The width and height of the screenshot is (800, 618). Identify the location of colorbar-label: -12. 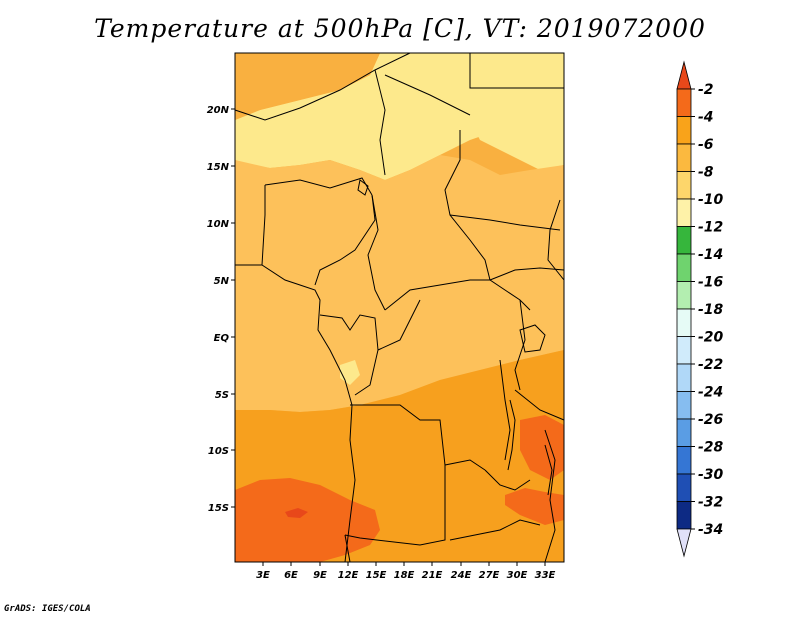
(710, 228).